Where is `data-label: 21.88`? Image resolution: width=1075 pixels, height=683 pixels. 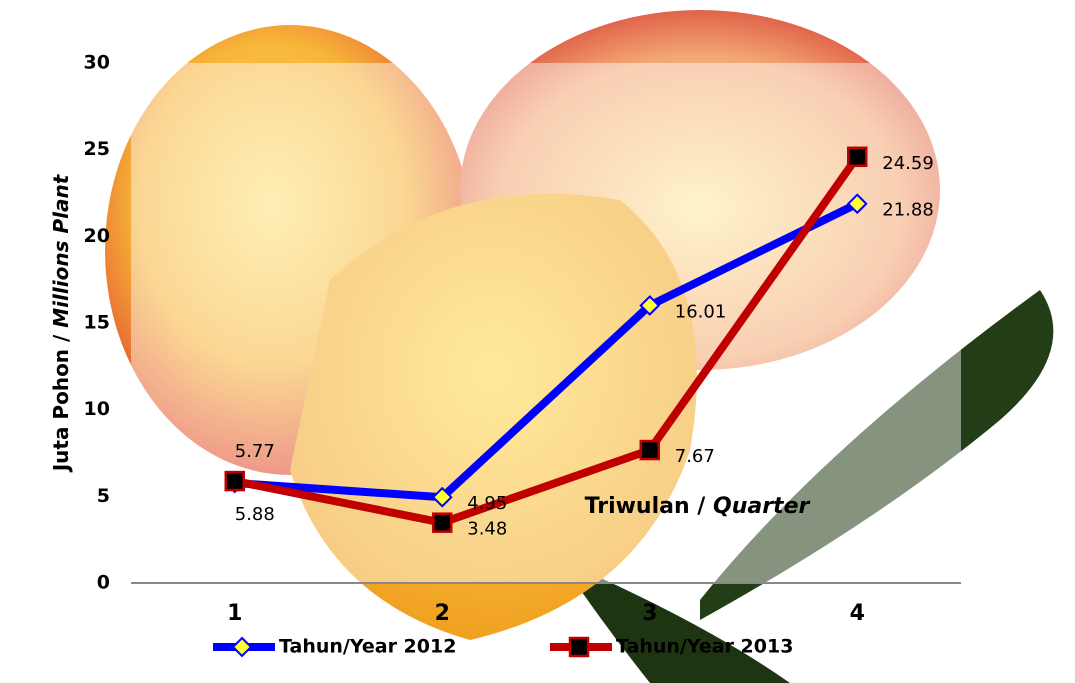 data-label: 21.88 is located at coordinates (908, 210).